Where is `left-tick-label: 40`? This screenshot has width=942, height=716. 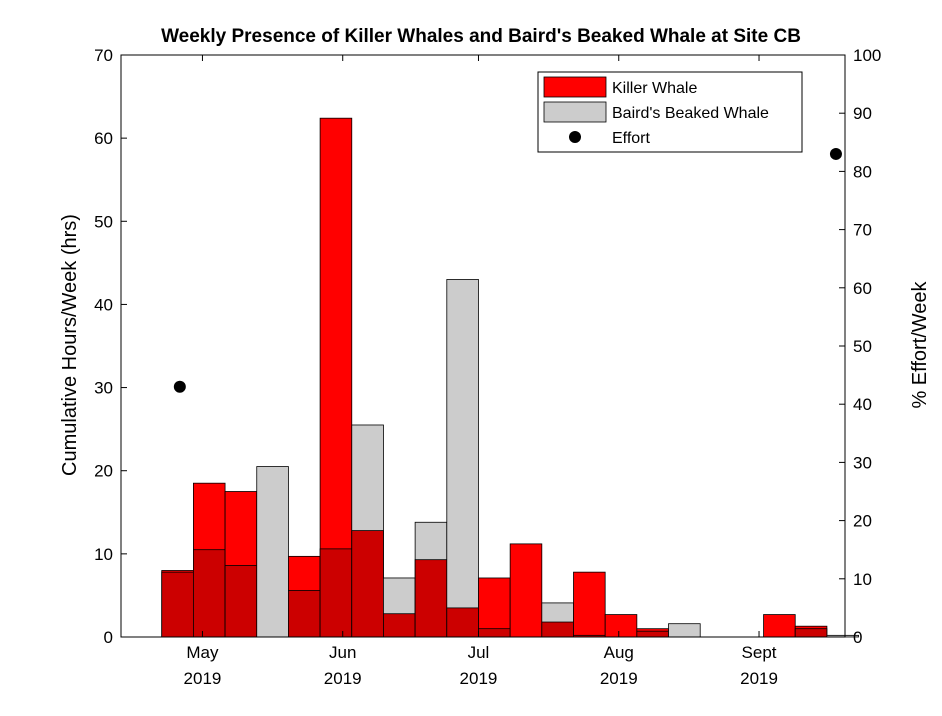
left-tick-label: 40 is located at coordinates (103, 304).